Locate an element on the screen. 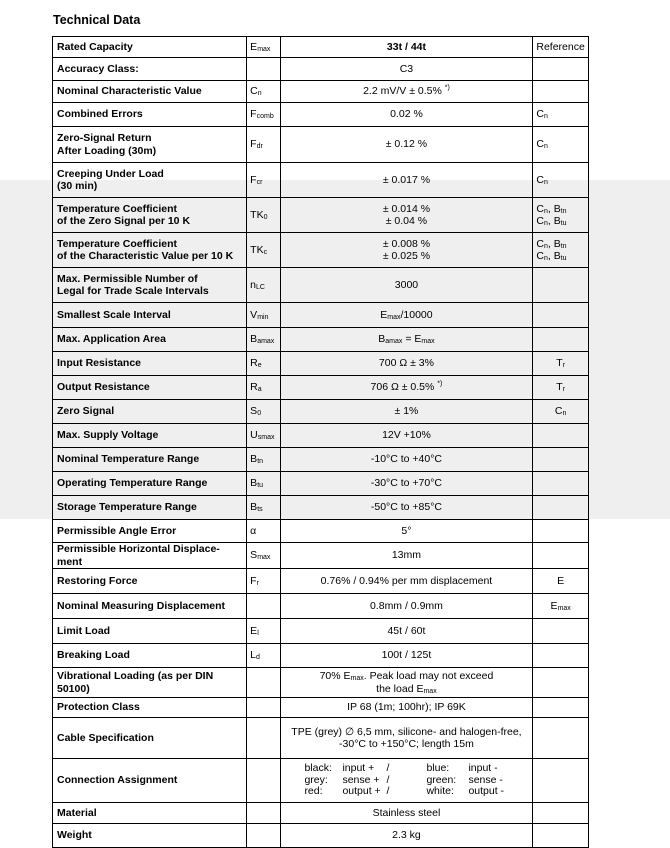  row-reference: Cn, Btn Cn, Btu is located at coordinates (560, 250).